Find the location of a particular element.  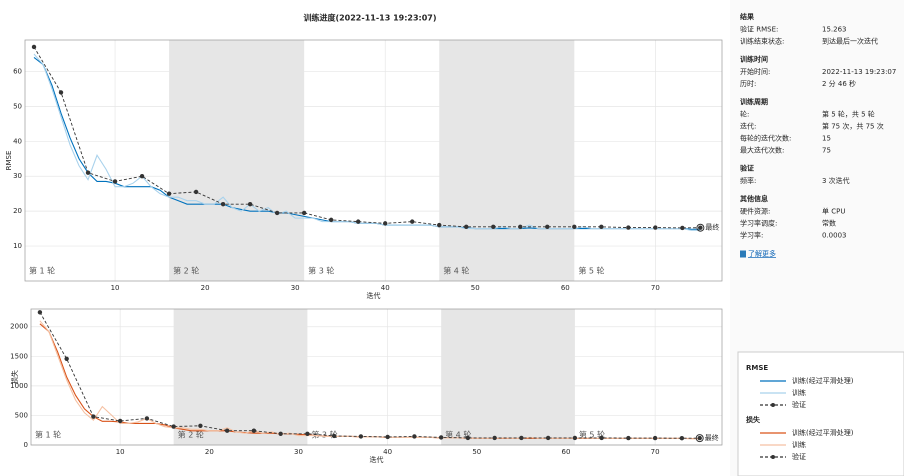

section-heading: 验证 is located at coordinates (747, 168).